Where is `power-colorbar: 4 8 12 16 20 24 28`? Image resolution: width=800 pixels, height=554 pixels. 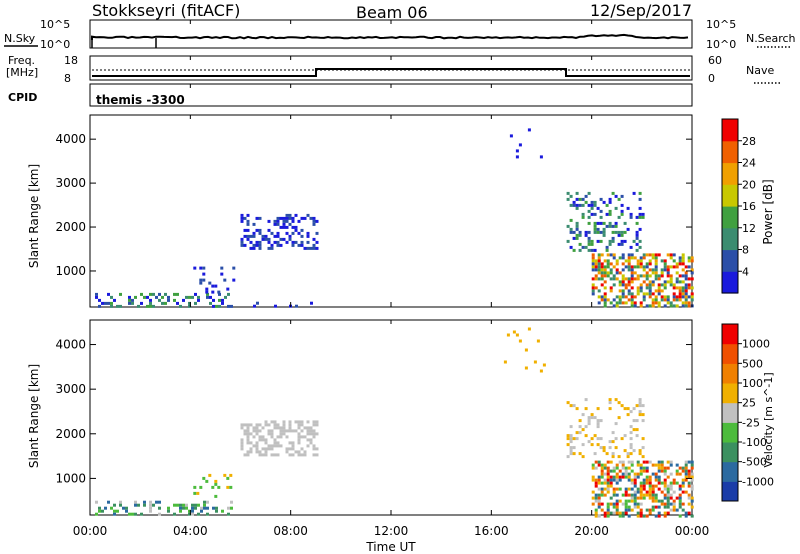
power-colorbar: 4 8 12 16 20 24 28 is located at coordinates (738, 206).